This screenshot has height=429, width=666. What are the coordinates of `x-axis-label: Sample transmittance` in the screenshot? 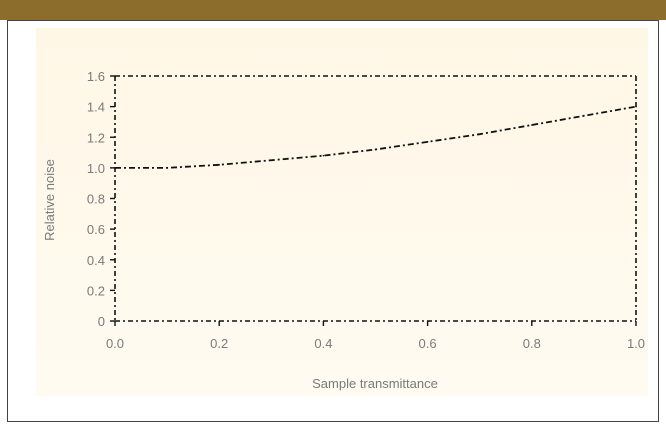 It's located at (375, 383).